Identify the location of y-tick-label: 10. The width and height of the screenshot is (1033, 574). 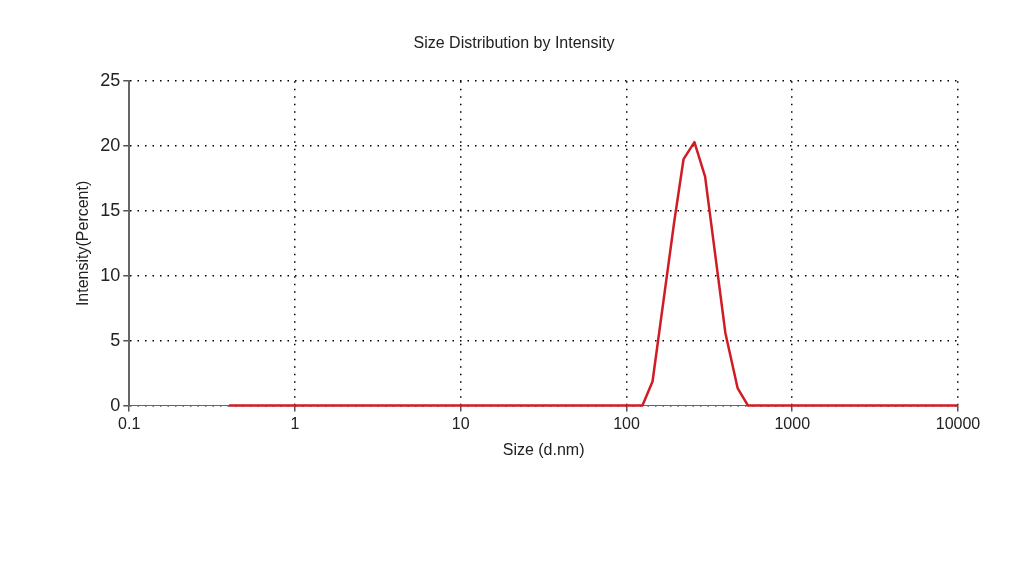
(110, 274).